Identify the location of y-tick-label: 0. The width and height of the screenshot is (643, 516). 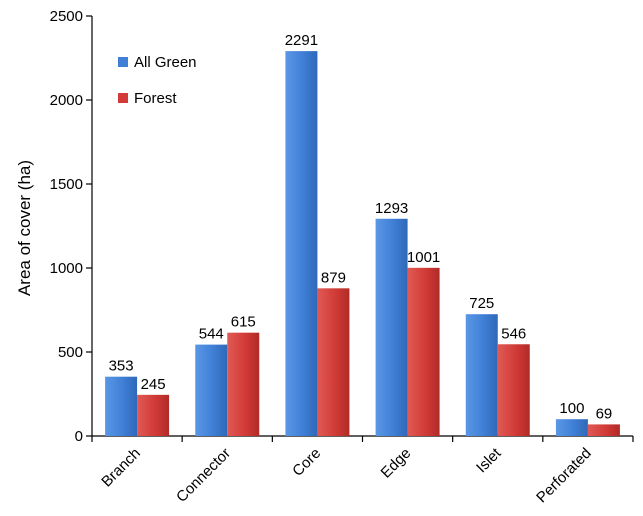
(79, 436).